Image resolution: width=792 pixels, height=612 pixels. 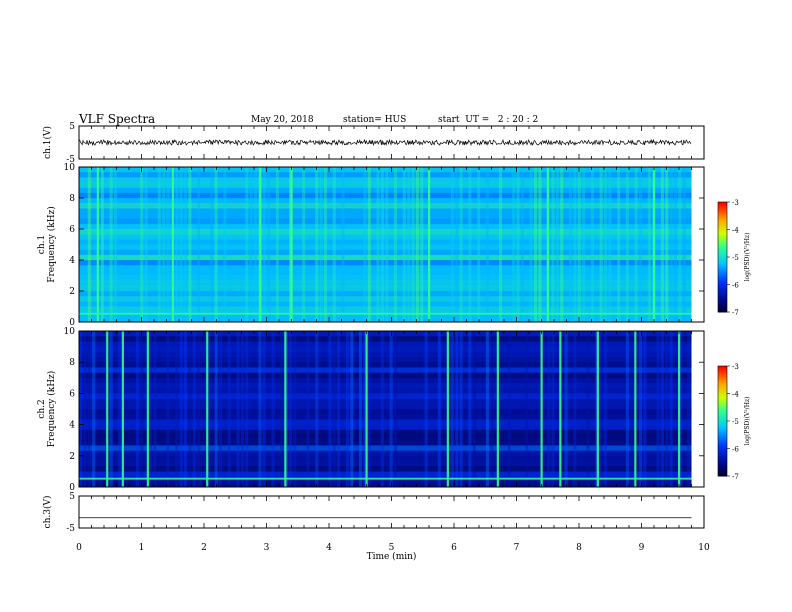 I want to click on colorbar-tick-label: -6, so click(x=735, y=450).